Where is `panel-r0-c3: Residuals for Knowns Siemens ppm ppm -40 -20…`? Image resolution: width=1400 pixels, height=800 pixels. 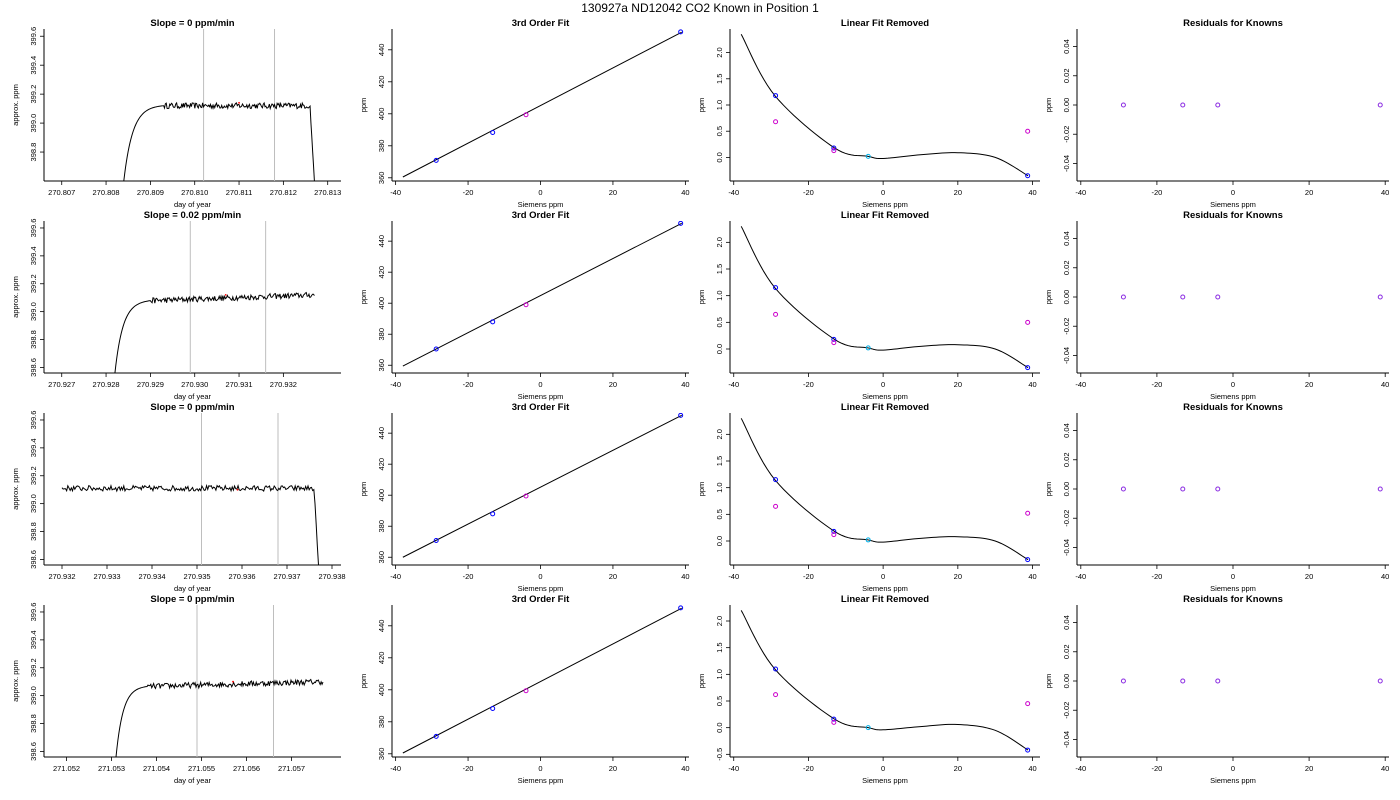
panel-r0-c3: Residuals for Knowns Siemens ppm ppm -40 -20… is located at coordinates (1216, 113).